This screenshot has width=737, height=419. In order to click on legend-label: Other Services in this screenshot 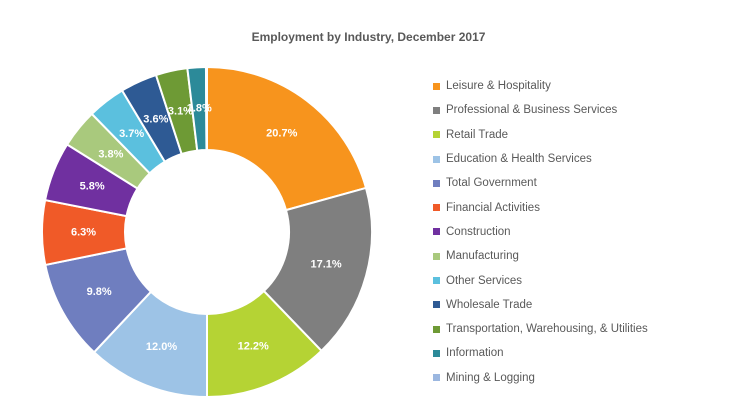, I will do `click(484, 280)`.